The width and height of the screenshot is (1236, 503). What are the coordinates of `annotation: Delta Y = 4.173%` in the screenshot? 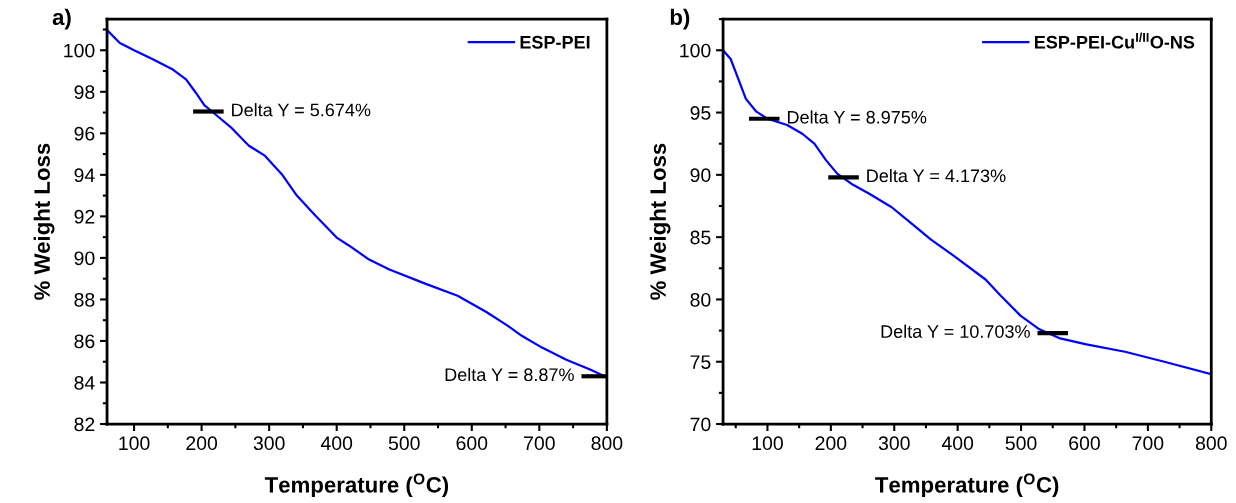 It's located at (936, 175).